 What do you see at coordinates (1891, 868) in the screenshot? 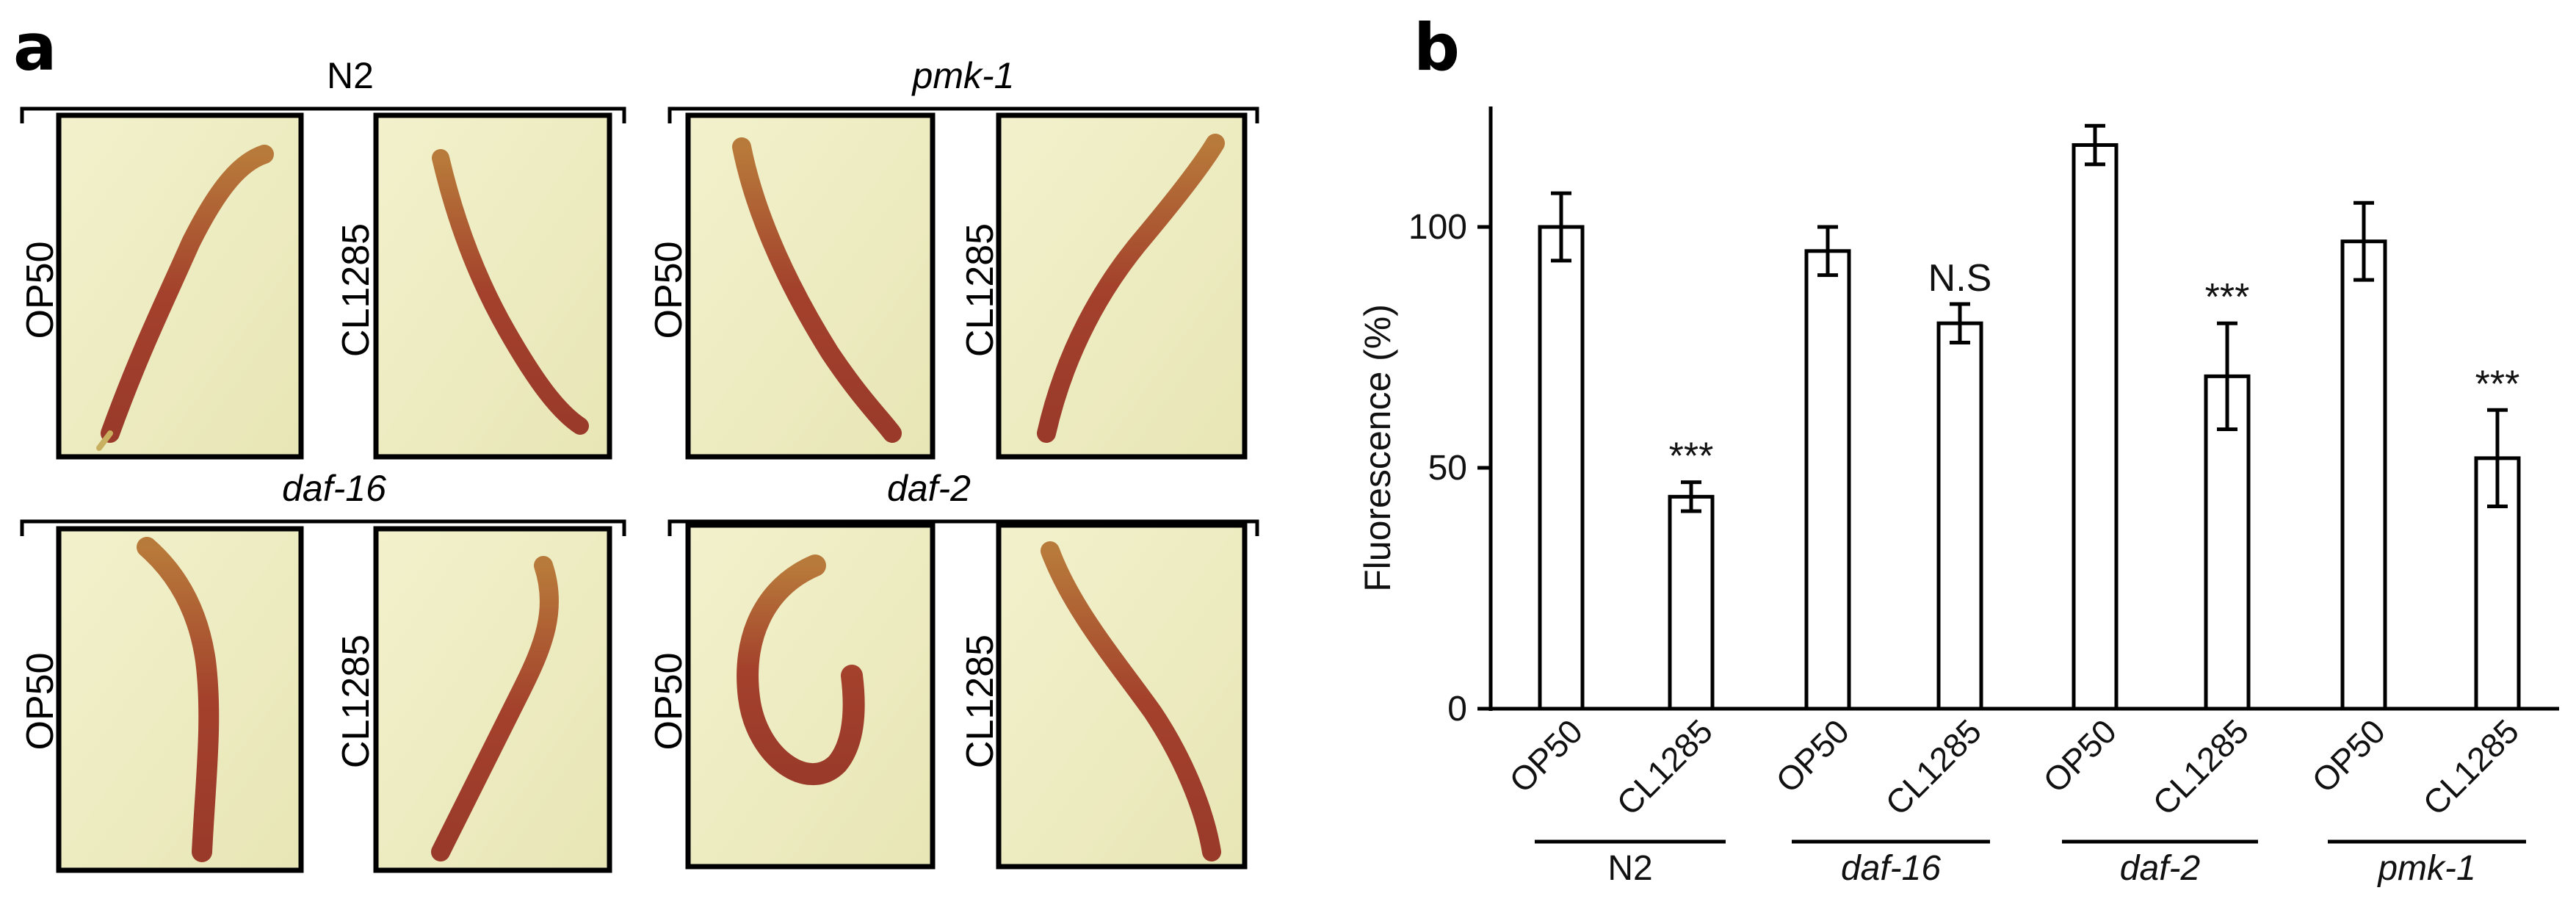
I see `group-label: daf-16` at bounding box center [1891, 868].